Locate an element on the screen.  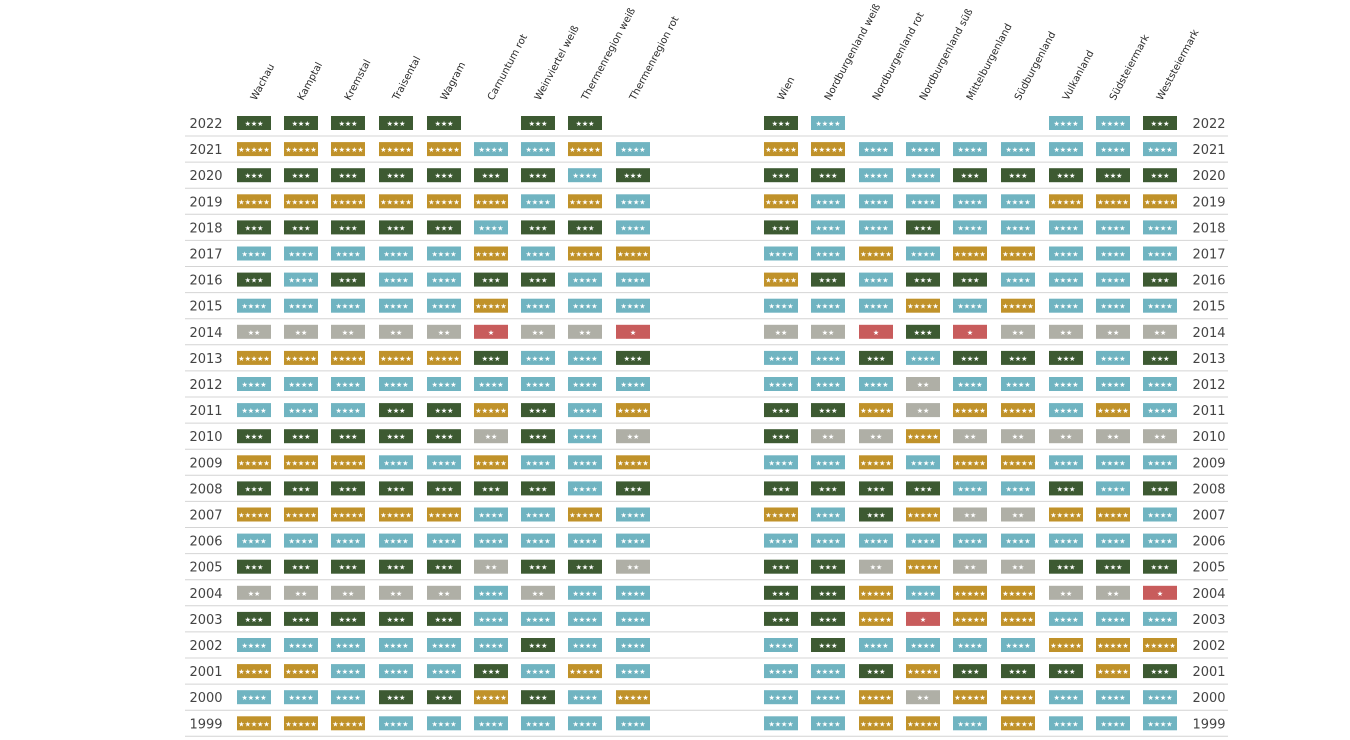
rating-cell-nordburgenland-wei--2000 is located at coordinates (828, 697).